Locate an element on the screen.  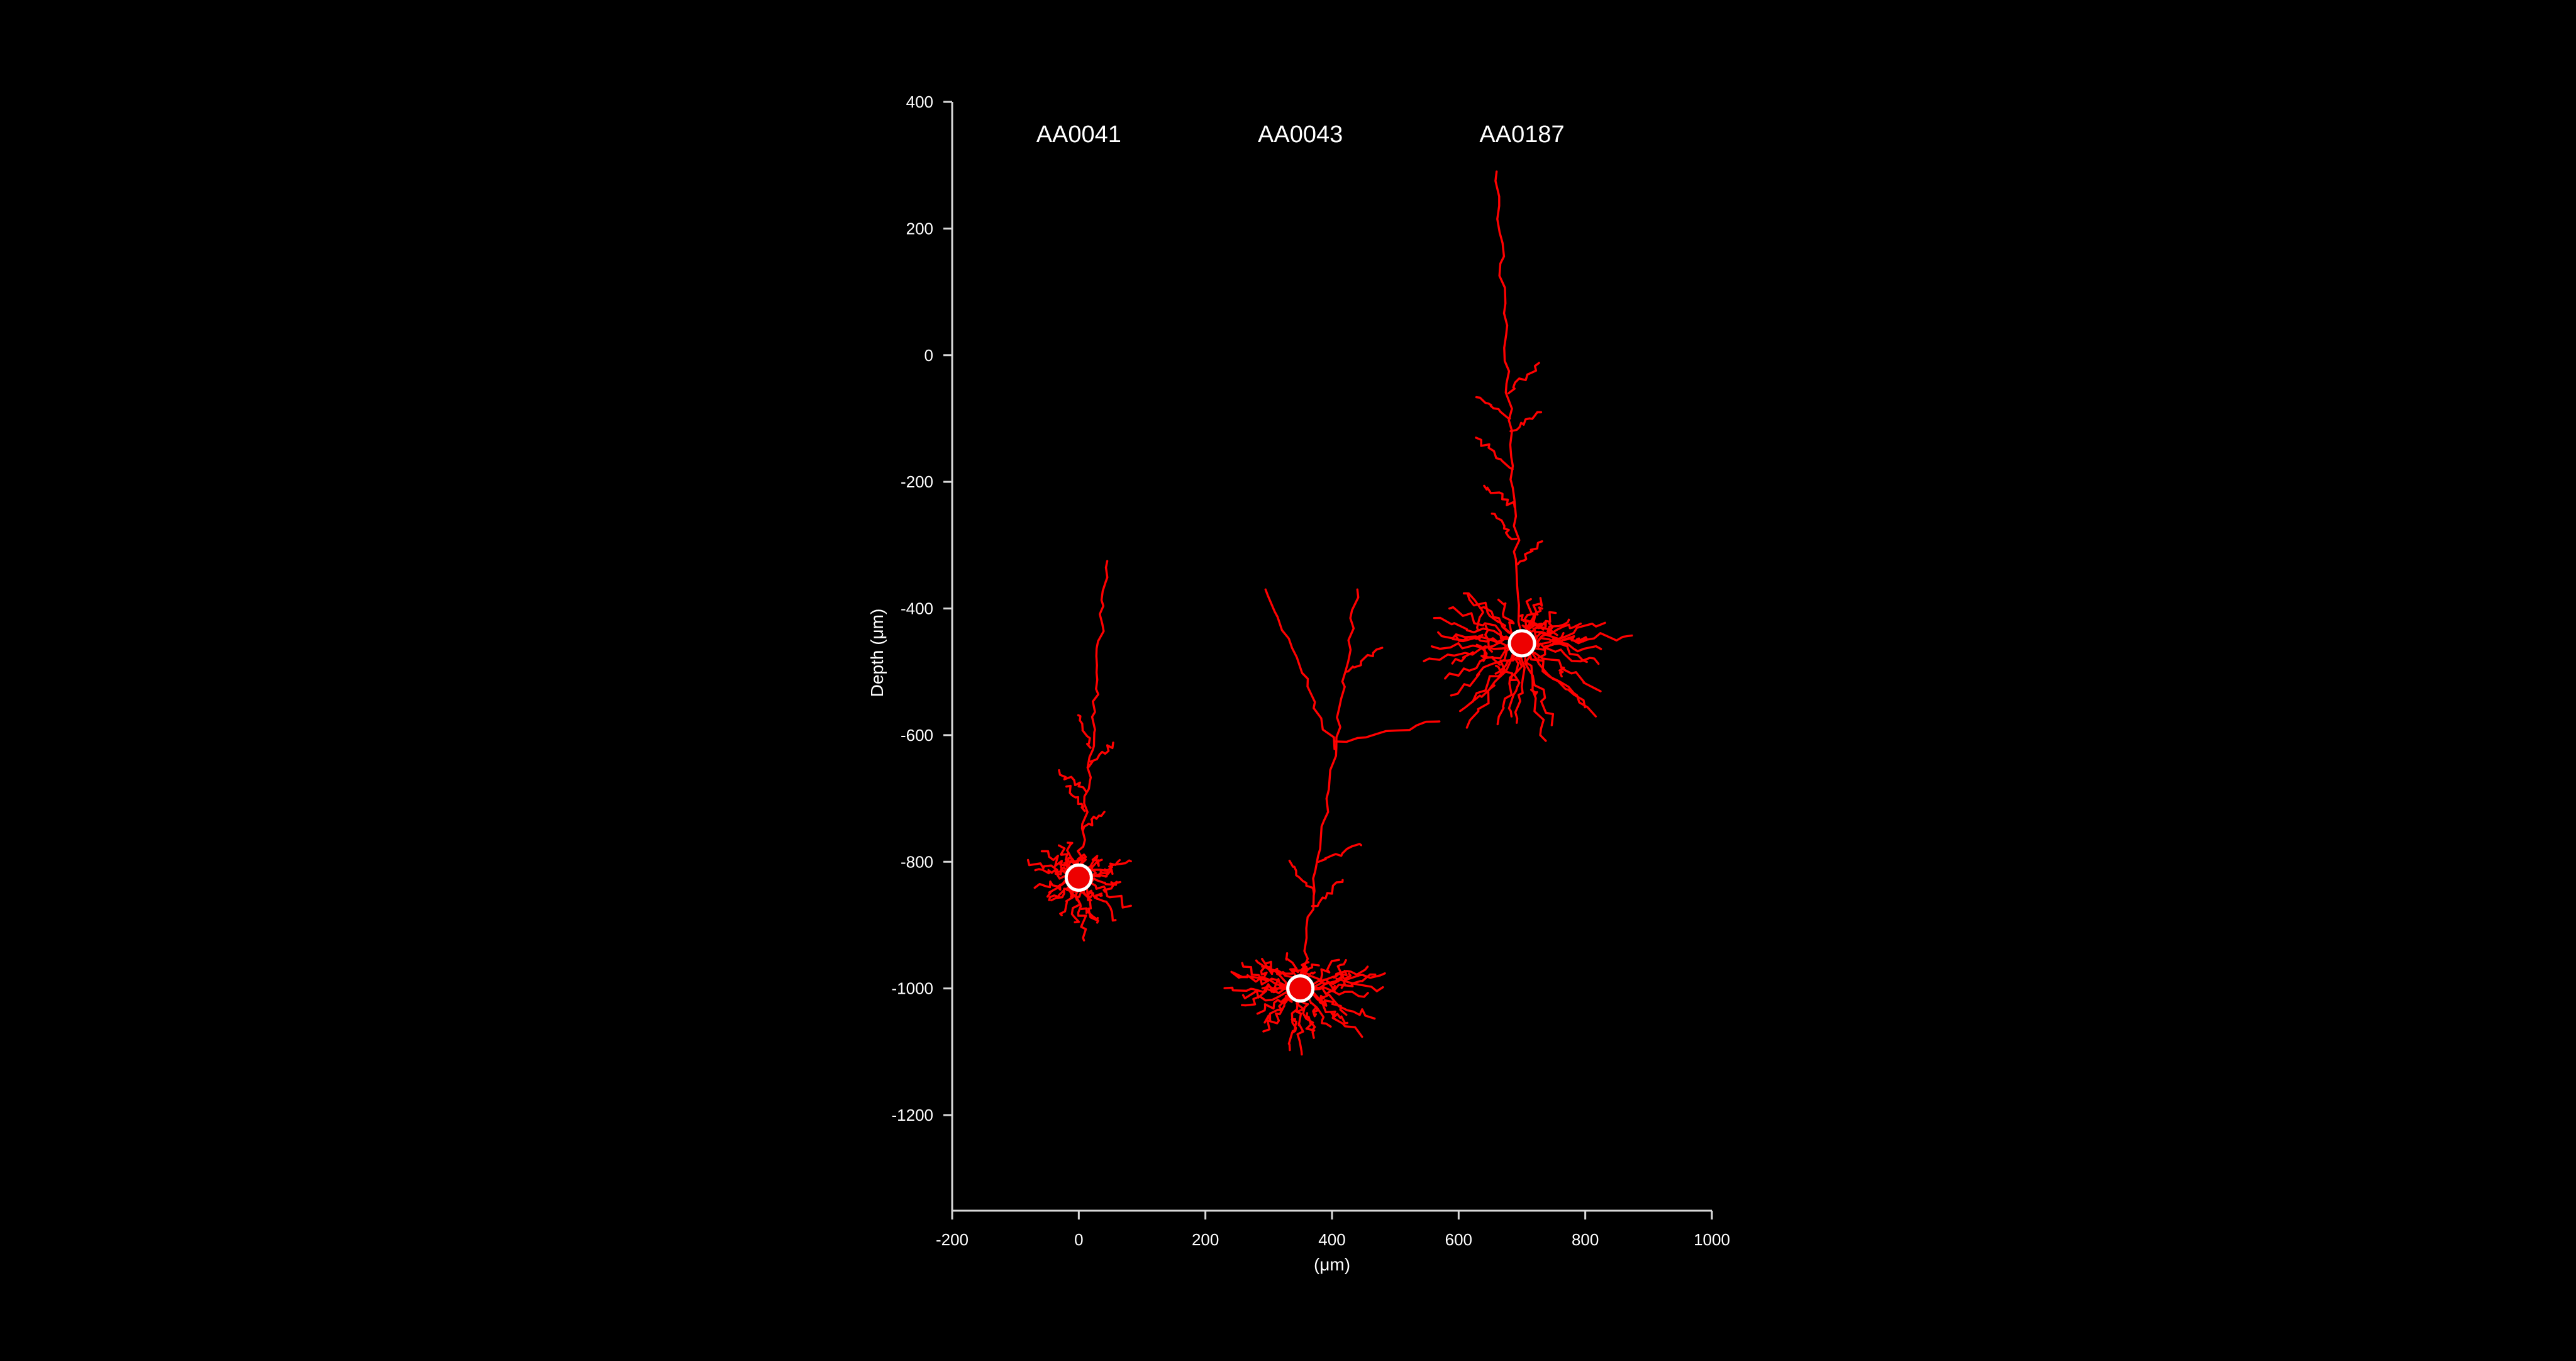
x-tick-label: 200 is located at coordinates (1205, 1239).